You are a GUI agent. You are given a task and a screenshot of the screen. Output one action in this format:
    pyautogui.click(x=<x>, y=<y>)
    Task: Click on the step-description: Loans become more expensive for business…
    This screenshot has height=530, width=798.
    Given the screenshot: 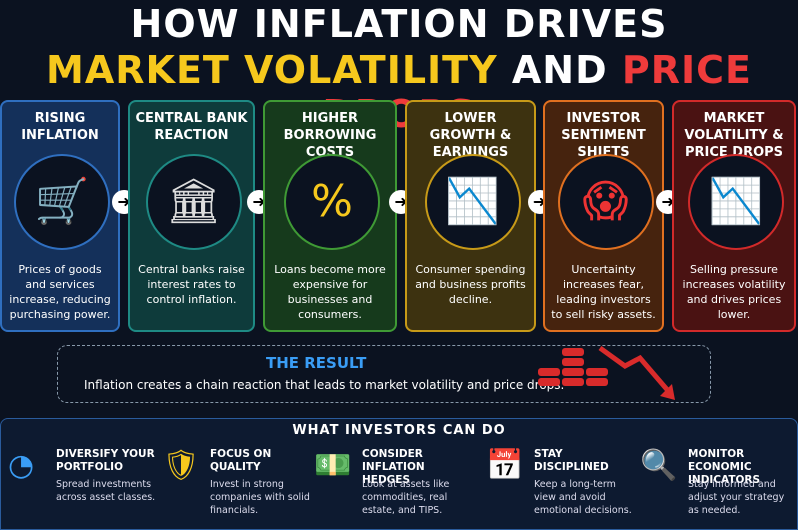 What is the action you would take?
    pyautogui.click(x=330, y=292)
    